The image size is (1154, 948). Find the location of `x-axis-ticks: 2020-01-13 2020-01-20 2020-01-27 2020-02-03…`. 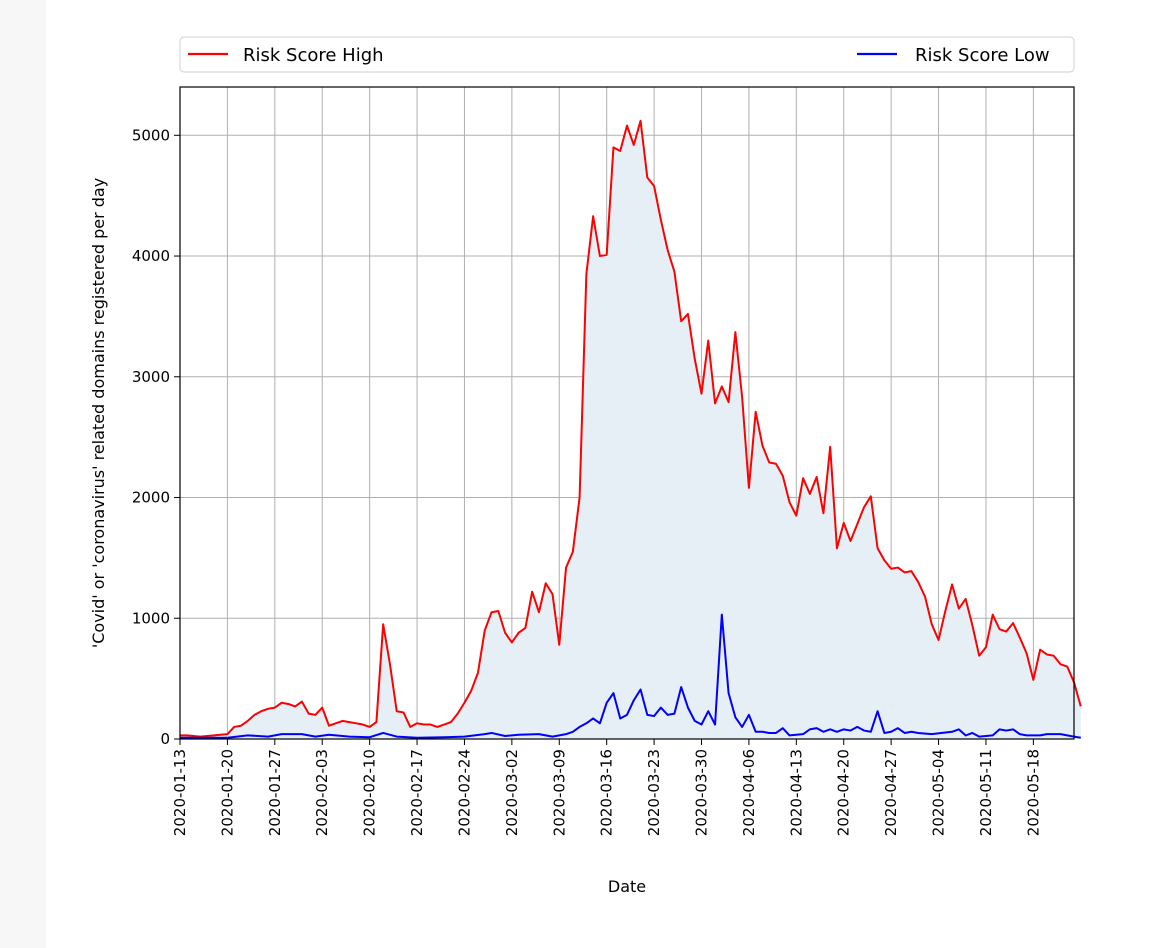

x-axis-ticks: 2020-01-13 2020-01-20 2020-01-27 2020-02-03… is located at coordinates (606, 787).